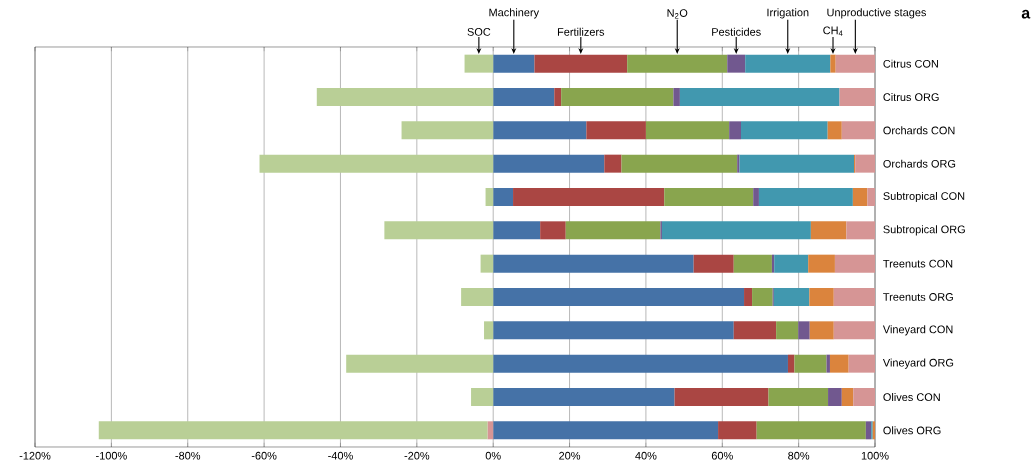  What do you see at coordinates (833, 31) in the screenshot?
I see `series-label: CH$_{4}$` at bounding box center [833, 31].